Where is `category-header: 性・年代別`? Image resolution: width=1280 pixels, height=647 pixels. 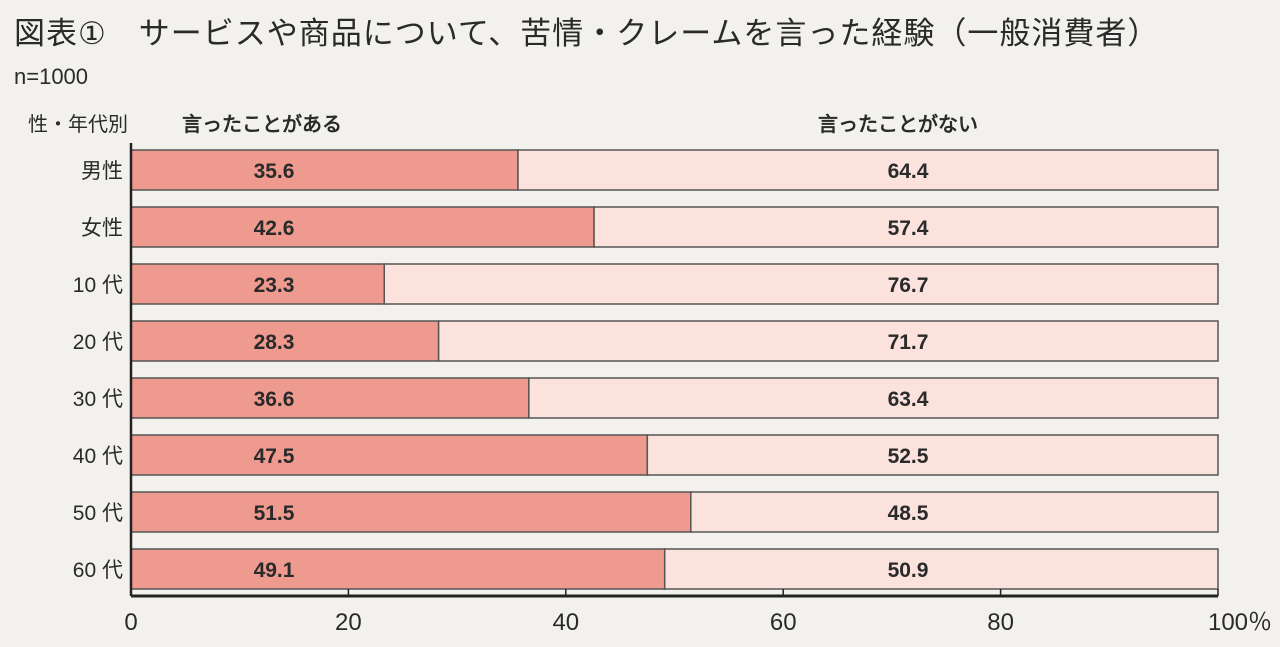
category-header: 性・年代別 is located at coordinates (78, 125).